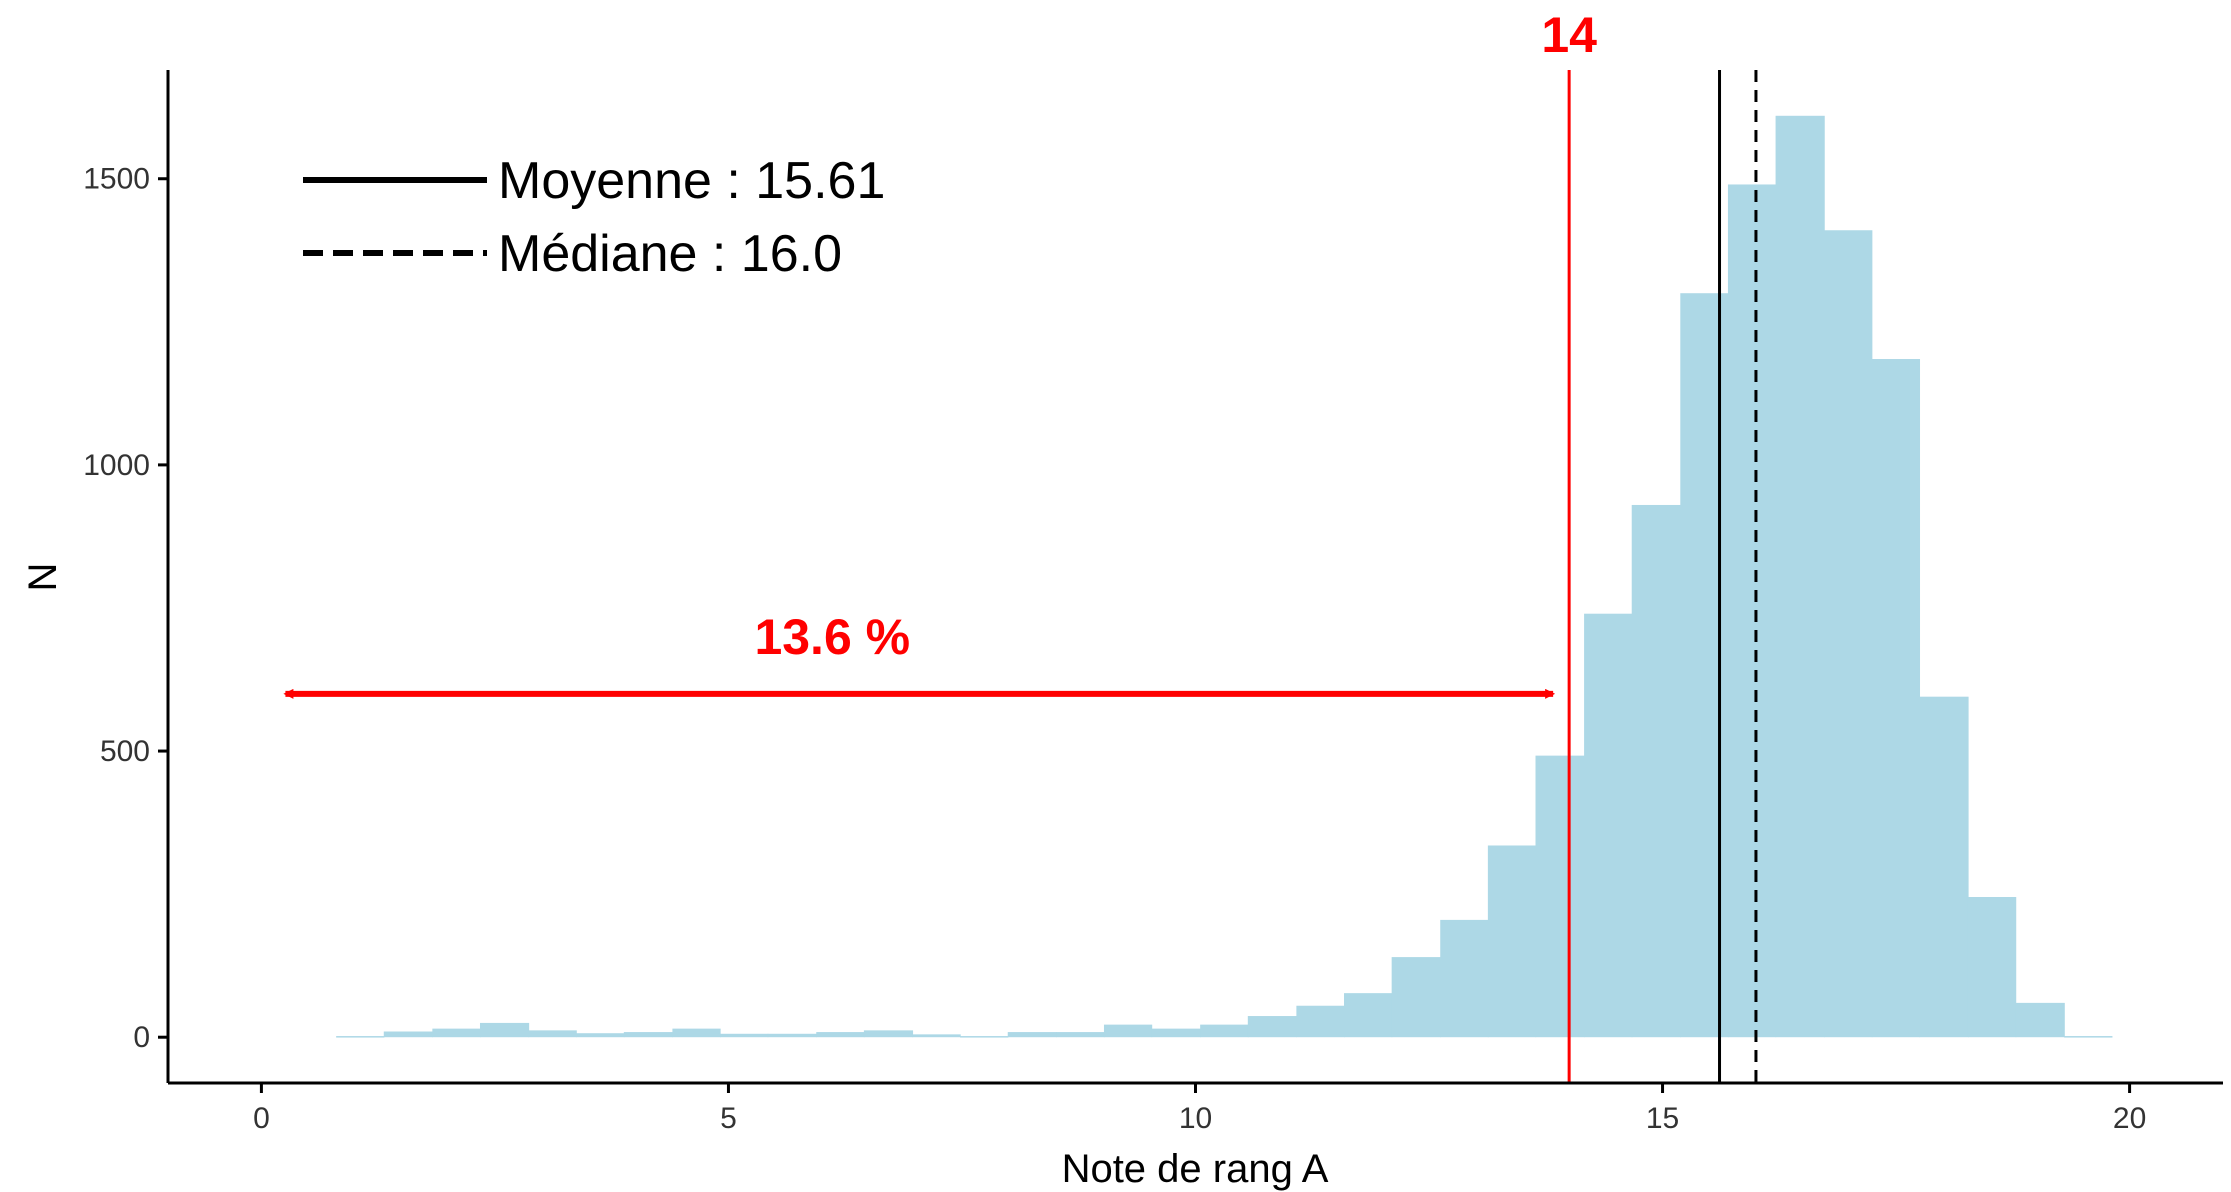 This screenshot has width=2231, height=1192. I want to click on x-tick-label: 5, so click(728, 1118).